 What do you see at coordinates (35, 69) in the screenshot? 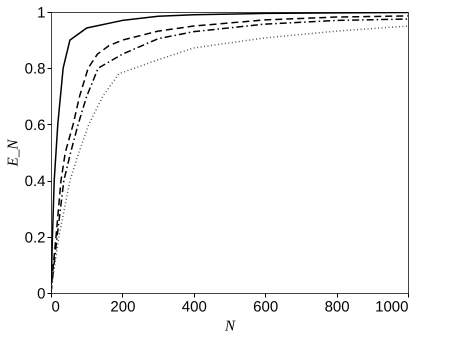
I see `y-tick-label: 0.8` at bounding box center [35, 69].